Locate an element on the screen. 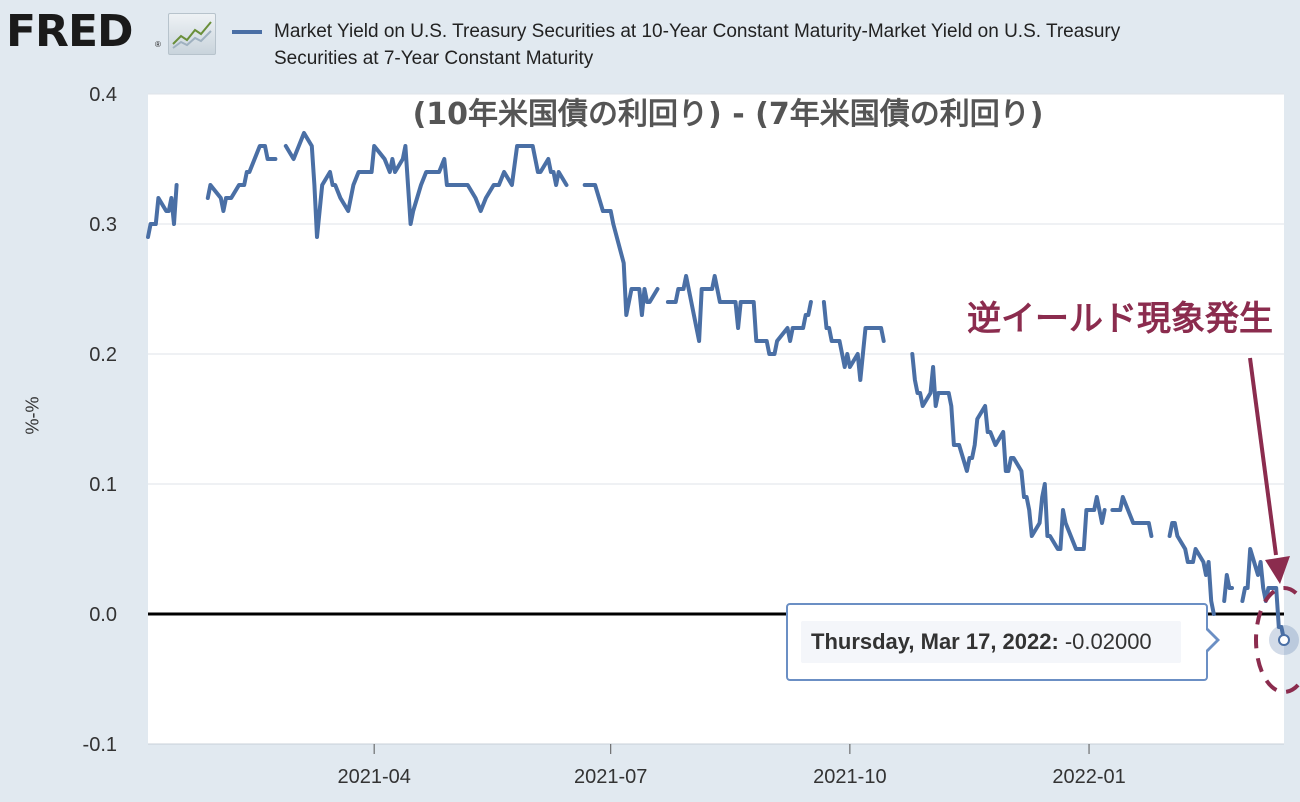 This screenshot has width=1300, height=802. tooltip-pointer-inner is located at coordinates (1210, 640).